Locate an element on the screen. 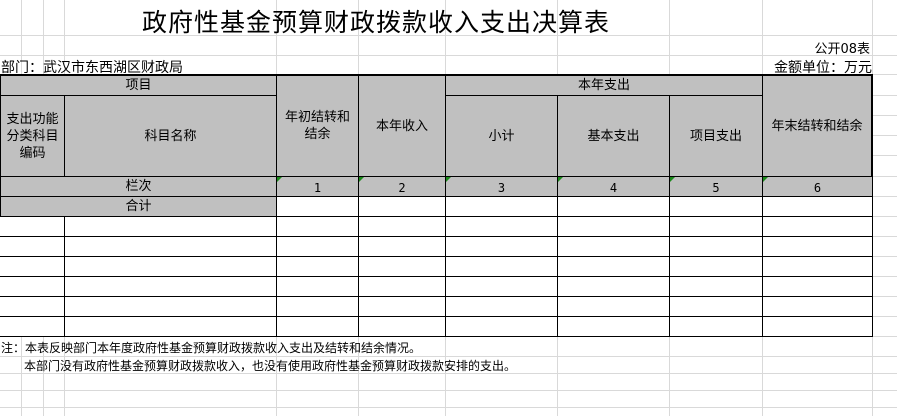 This screenshot has height=416, width=897. column-number-cell: 6 is located at coordinates (817, 186).